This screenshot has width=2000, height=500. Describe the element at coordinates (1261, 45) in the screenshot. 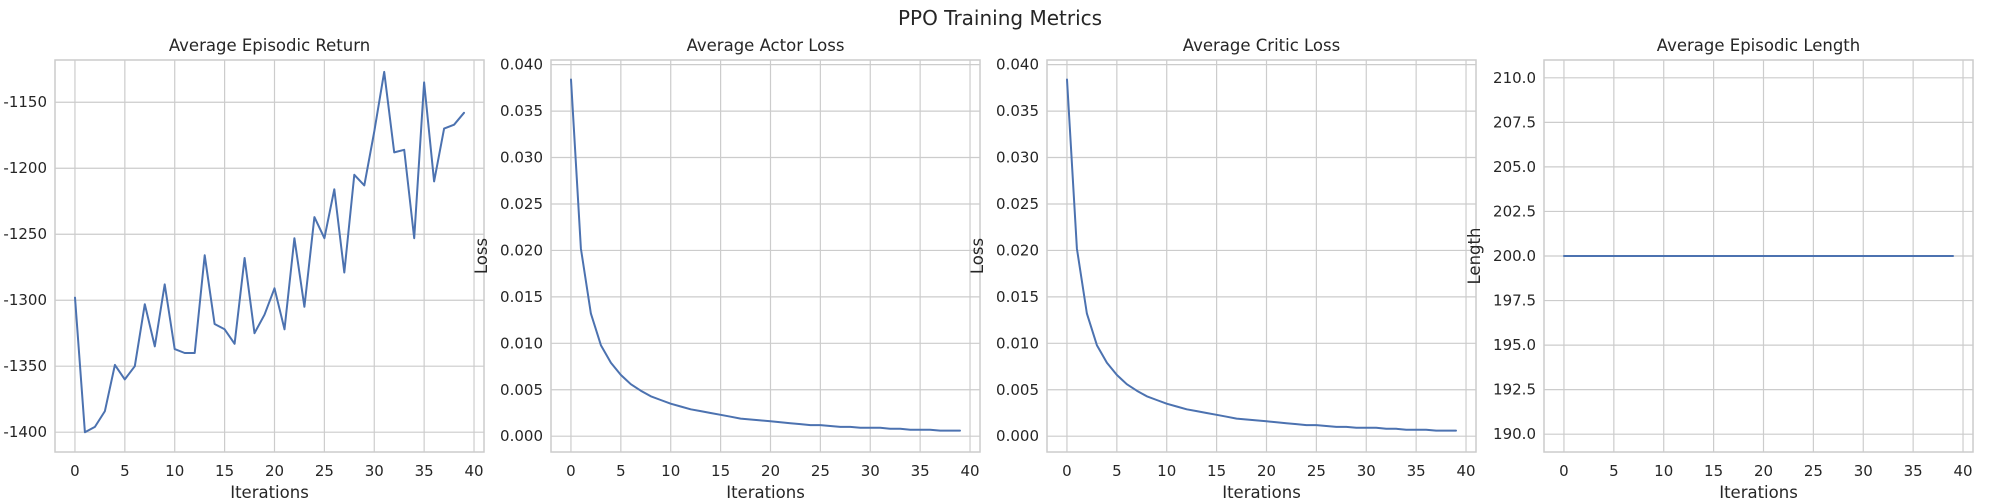

I see `chart-title: Average Critic Loss` at that location.